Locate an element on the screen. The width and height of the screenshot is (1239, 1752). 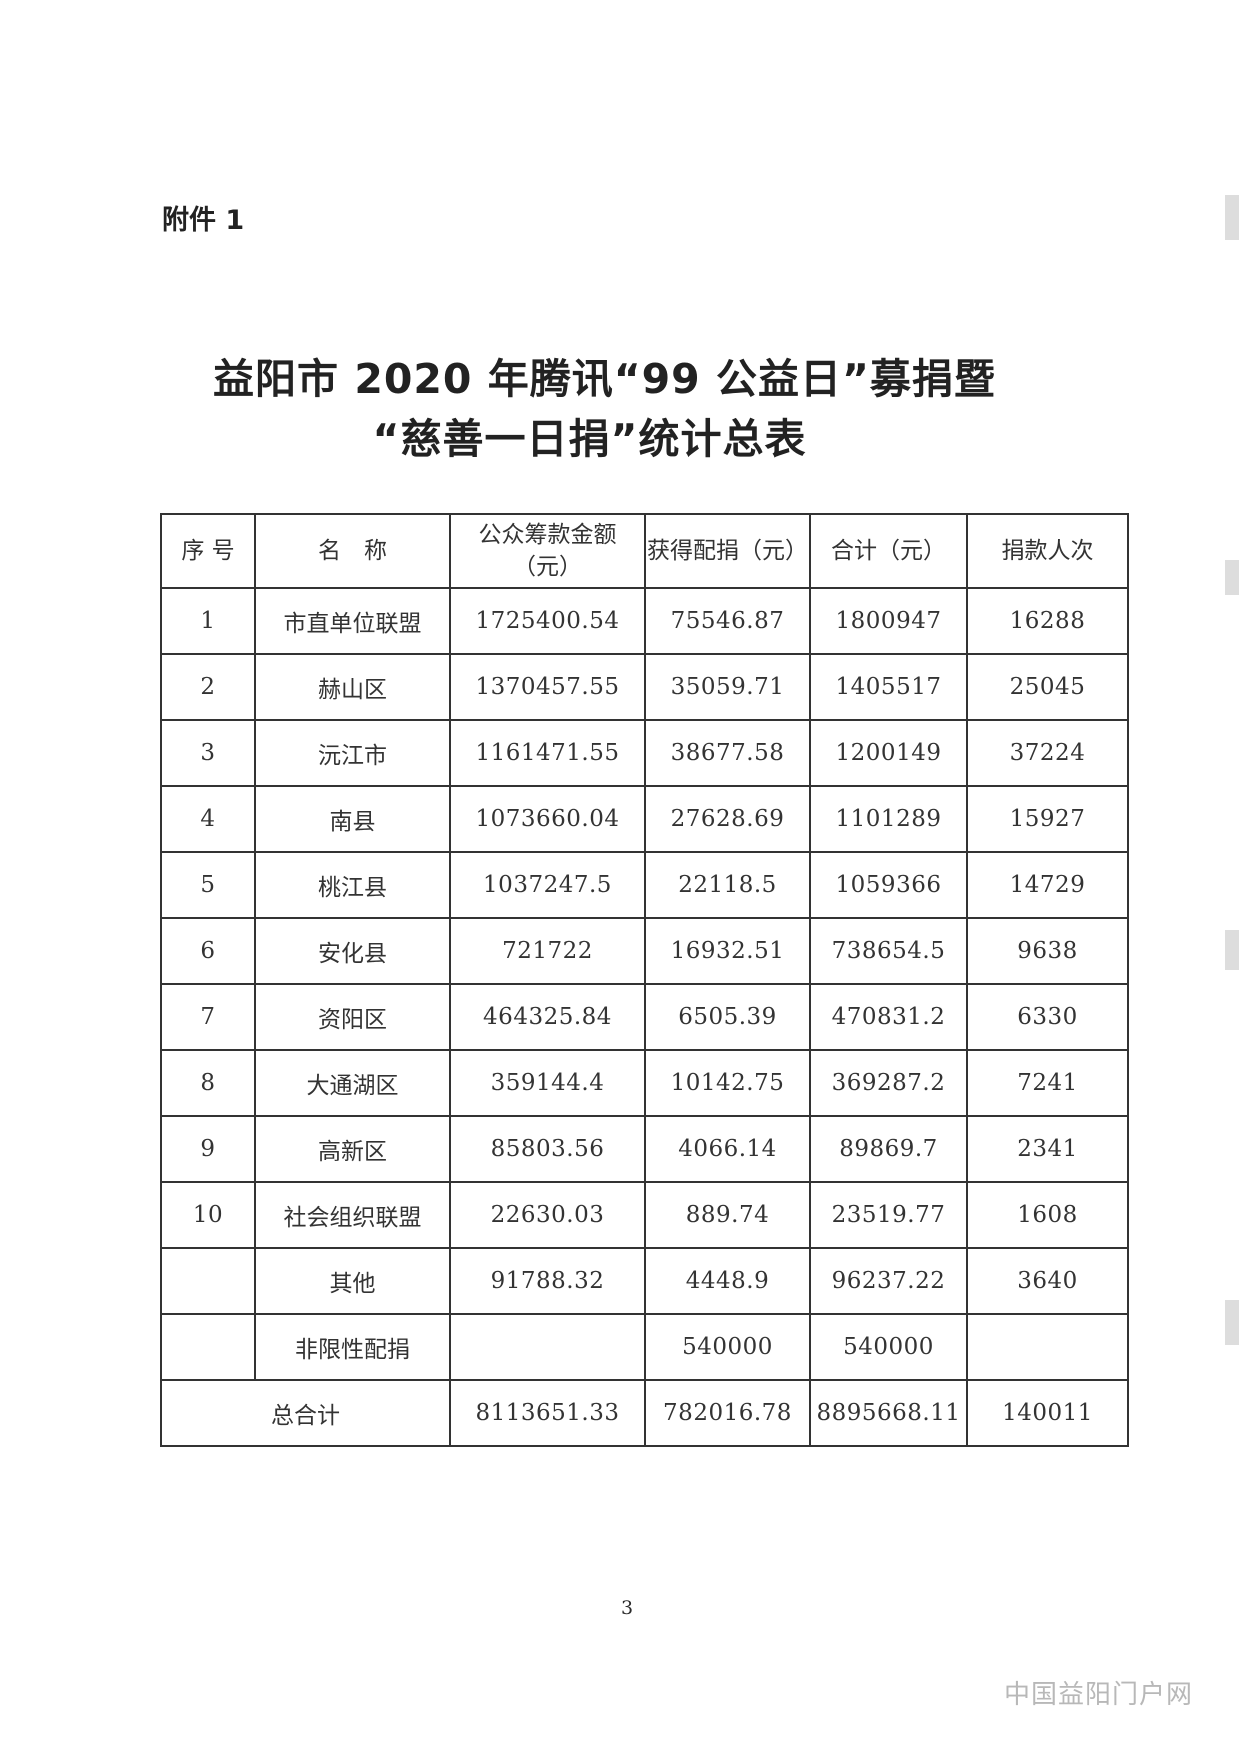
watermark: 中国益阳门户网 is located at coordinates (1099, 1695).